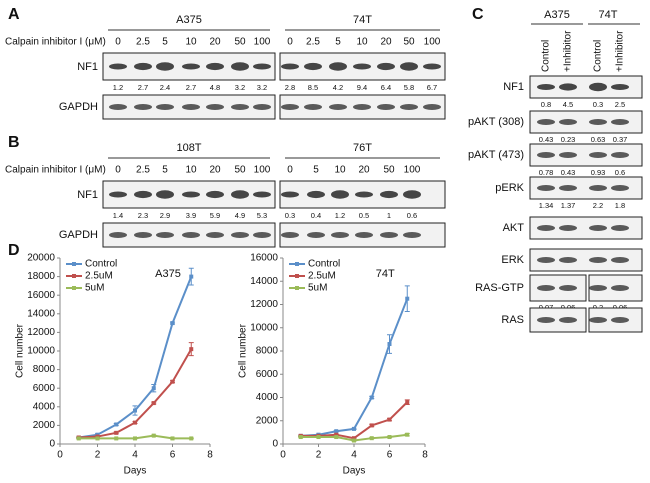 The image size is (650, 483). I want to click on panel-label: D, so click(14, 250).